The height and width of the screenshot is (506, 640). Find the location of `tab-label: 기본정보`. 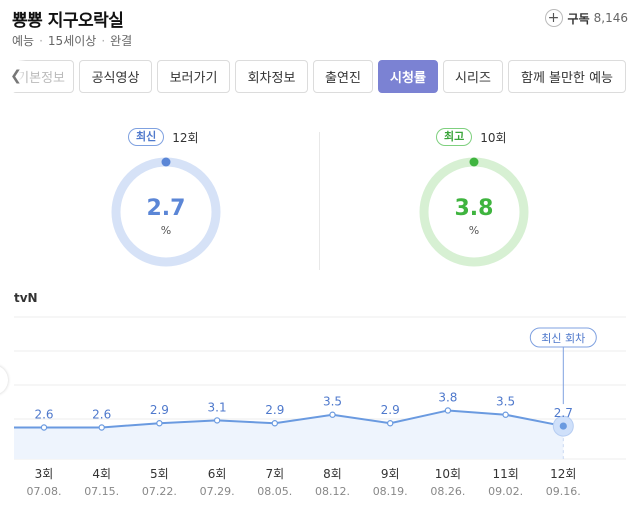

tab-label: 기본정보 is located at coordinates (41, 78).